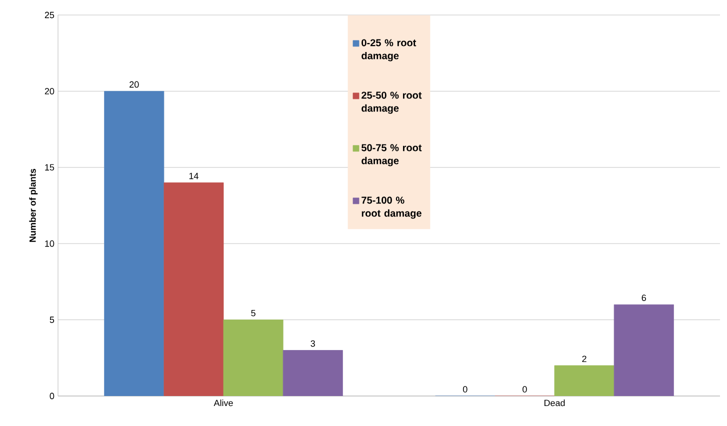 The width and height of the screenshot is (727, 426). What do you see at coordinates (49, 15) in the screenshot?
I see `y-tick-label: 25` at bounding box center [49, 15].